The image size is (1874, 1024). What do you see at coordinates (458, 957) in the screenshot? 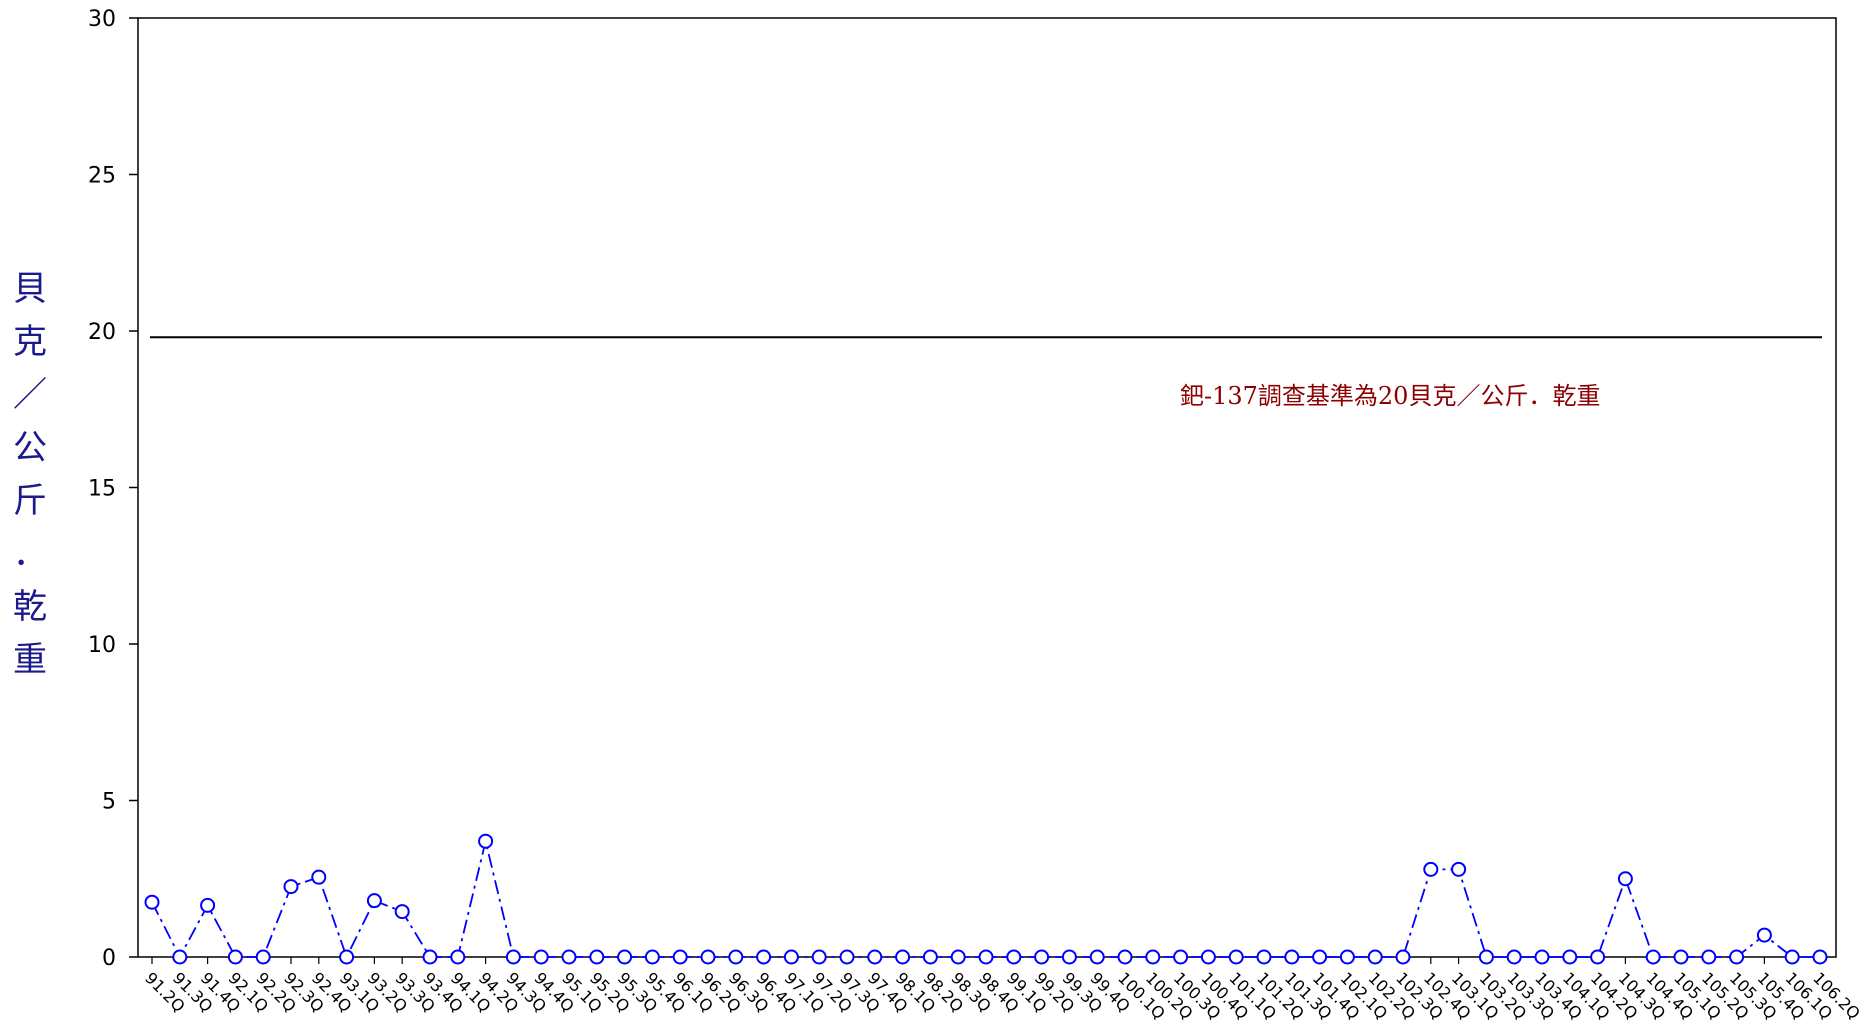
I see `data-point-94.1Q` at bounding box center [458, 957].